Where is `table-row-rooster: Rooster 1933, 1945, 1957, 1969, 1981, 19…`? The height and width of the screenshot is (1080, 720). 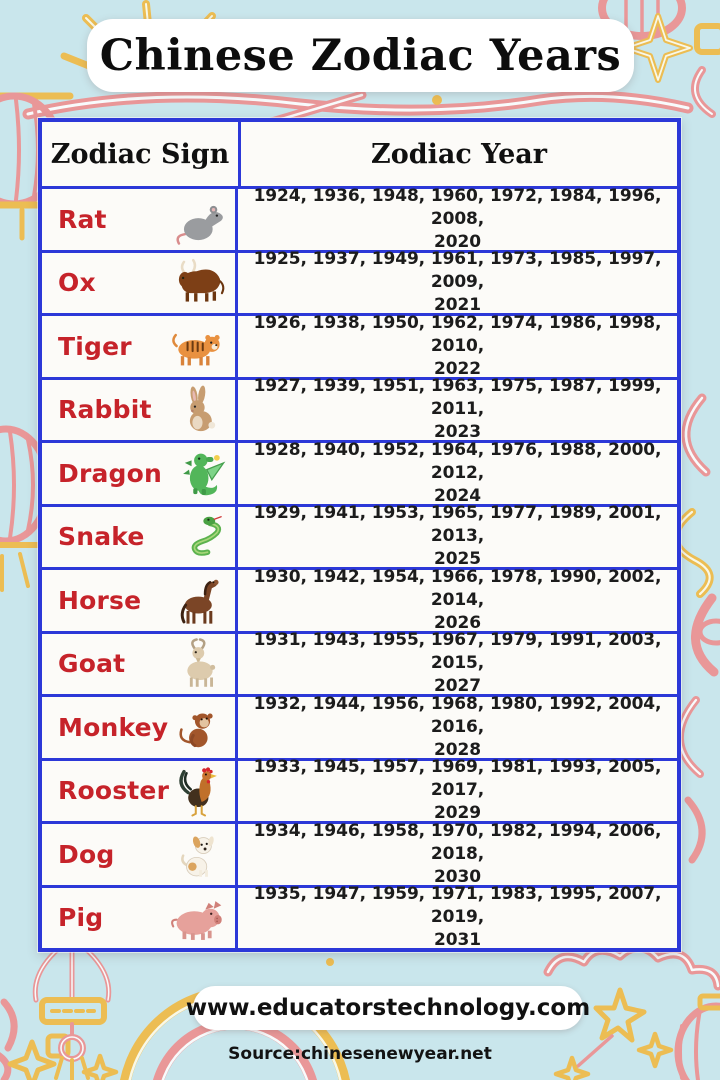 table-row-rooster: Rooster 1933, 1945, 1957, 1969, 1981, 19… is located at coordinates (359, 790).